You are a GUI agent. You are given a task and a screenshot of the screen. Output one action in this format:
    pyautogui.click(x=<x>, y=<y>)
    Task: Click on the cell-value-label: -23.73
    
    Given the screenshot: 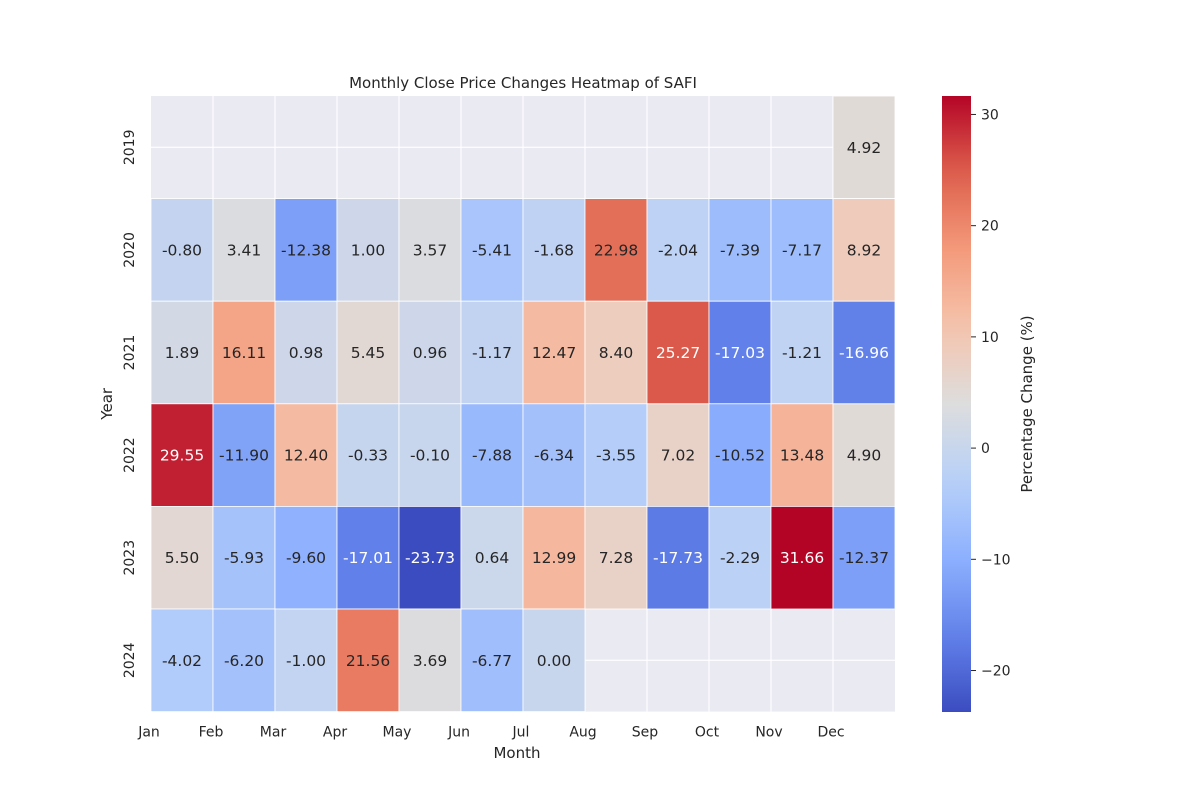 What is the action you would take?
    pyautogui.click(x=430, y=558)
    